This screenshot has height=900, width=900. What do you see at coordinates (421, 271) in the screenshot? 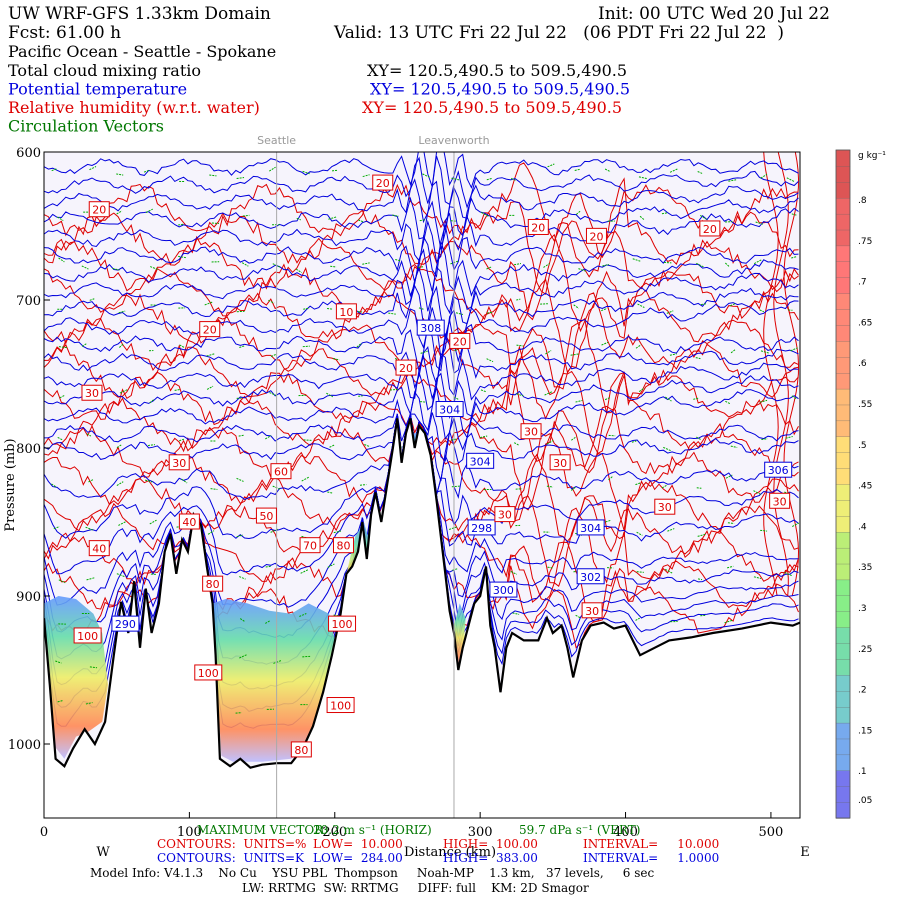
I see `rh-contour-line` at bounding box center [421, 271].